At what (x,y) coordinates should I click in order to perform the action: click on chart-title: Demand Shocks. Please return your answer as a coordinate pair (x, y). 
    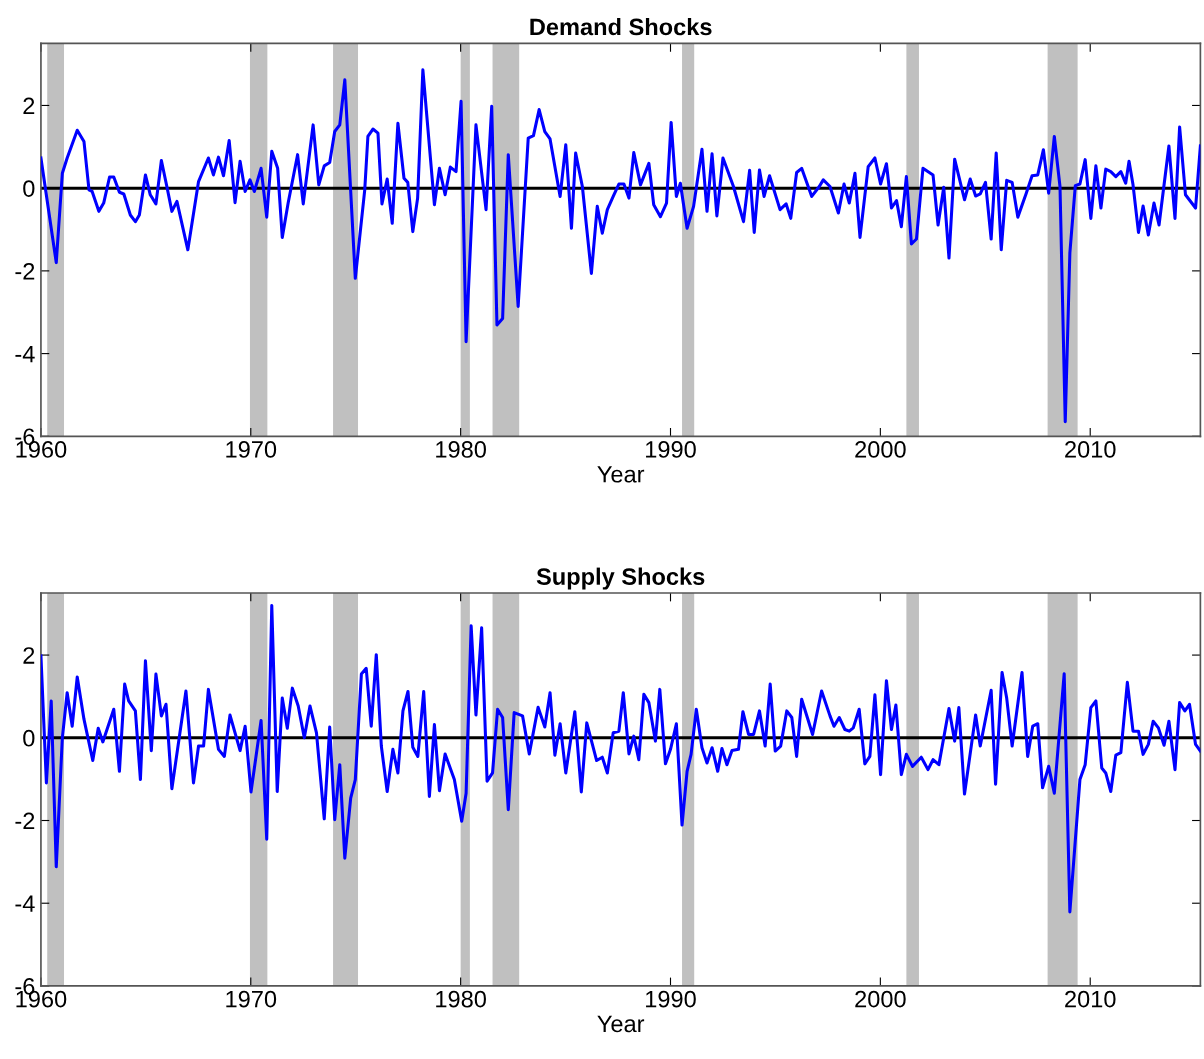
    Looking at the image, I should click on (621, 26).